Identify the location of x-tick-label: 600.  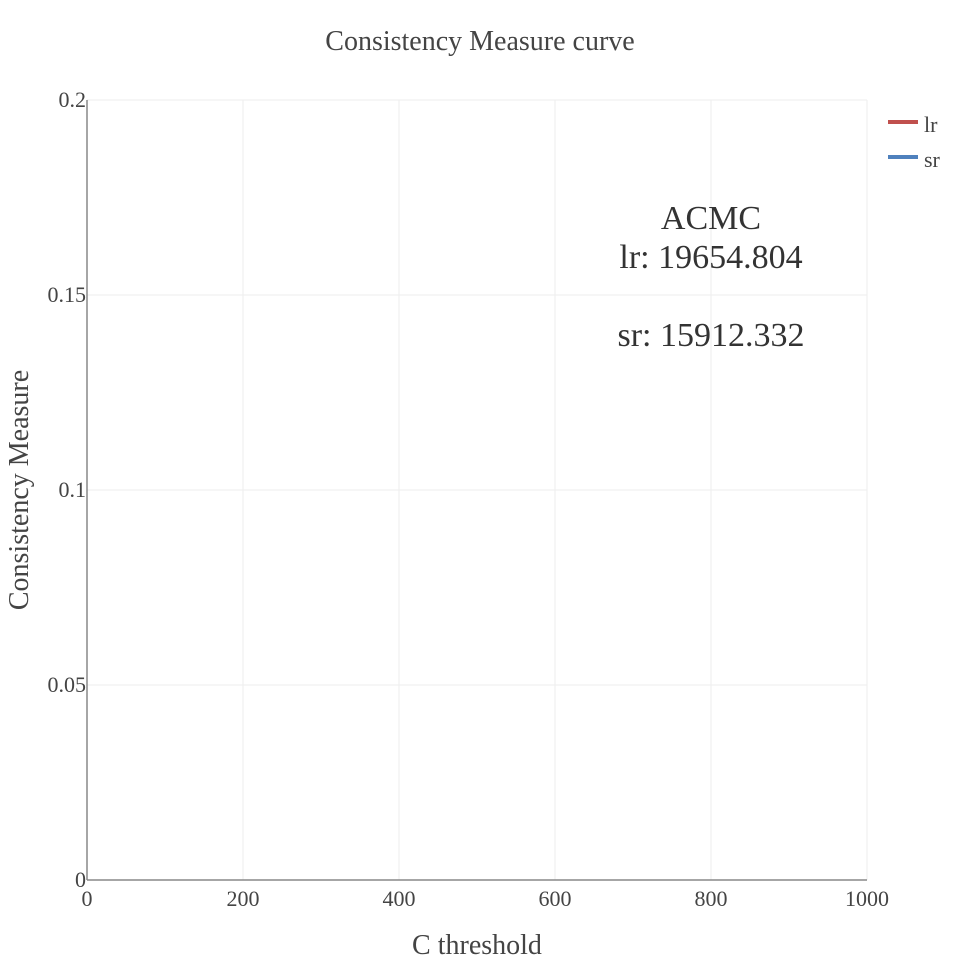
(555, 898).